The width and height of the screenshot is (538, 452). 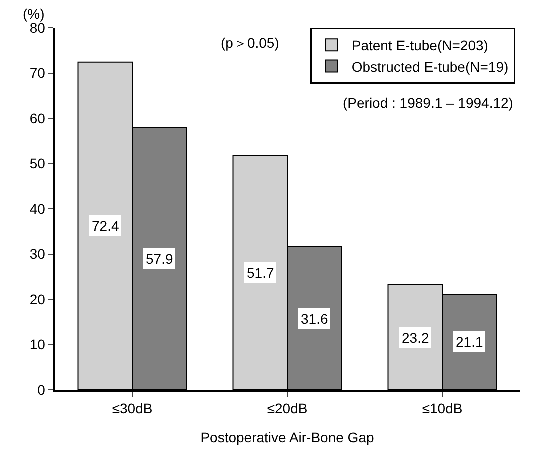 What do you see at coordinates (420, 46) in the screenshot?
I see `legend-label: Patent E-tube(N=203)` at bounding box center [420, 46].